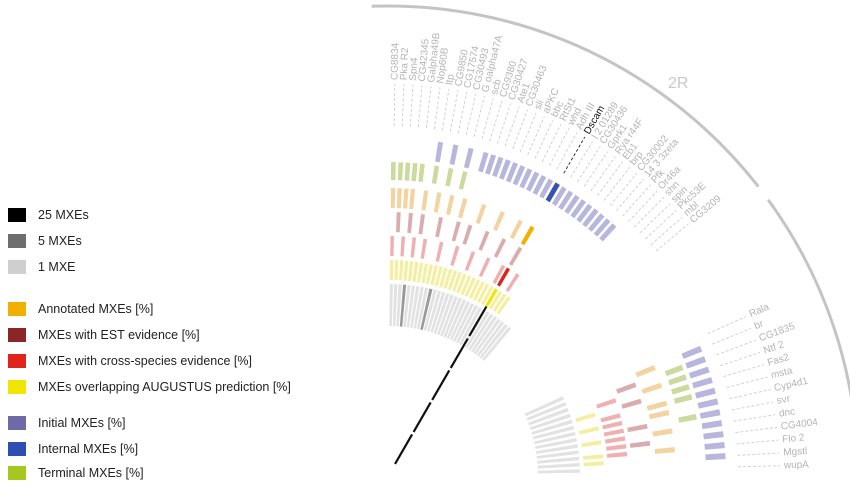 The width and height of the screenshot is (850, 488). I want to click on gene-upper-label: Spn4, so click(414, 69).